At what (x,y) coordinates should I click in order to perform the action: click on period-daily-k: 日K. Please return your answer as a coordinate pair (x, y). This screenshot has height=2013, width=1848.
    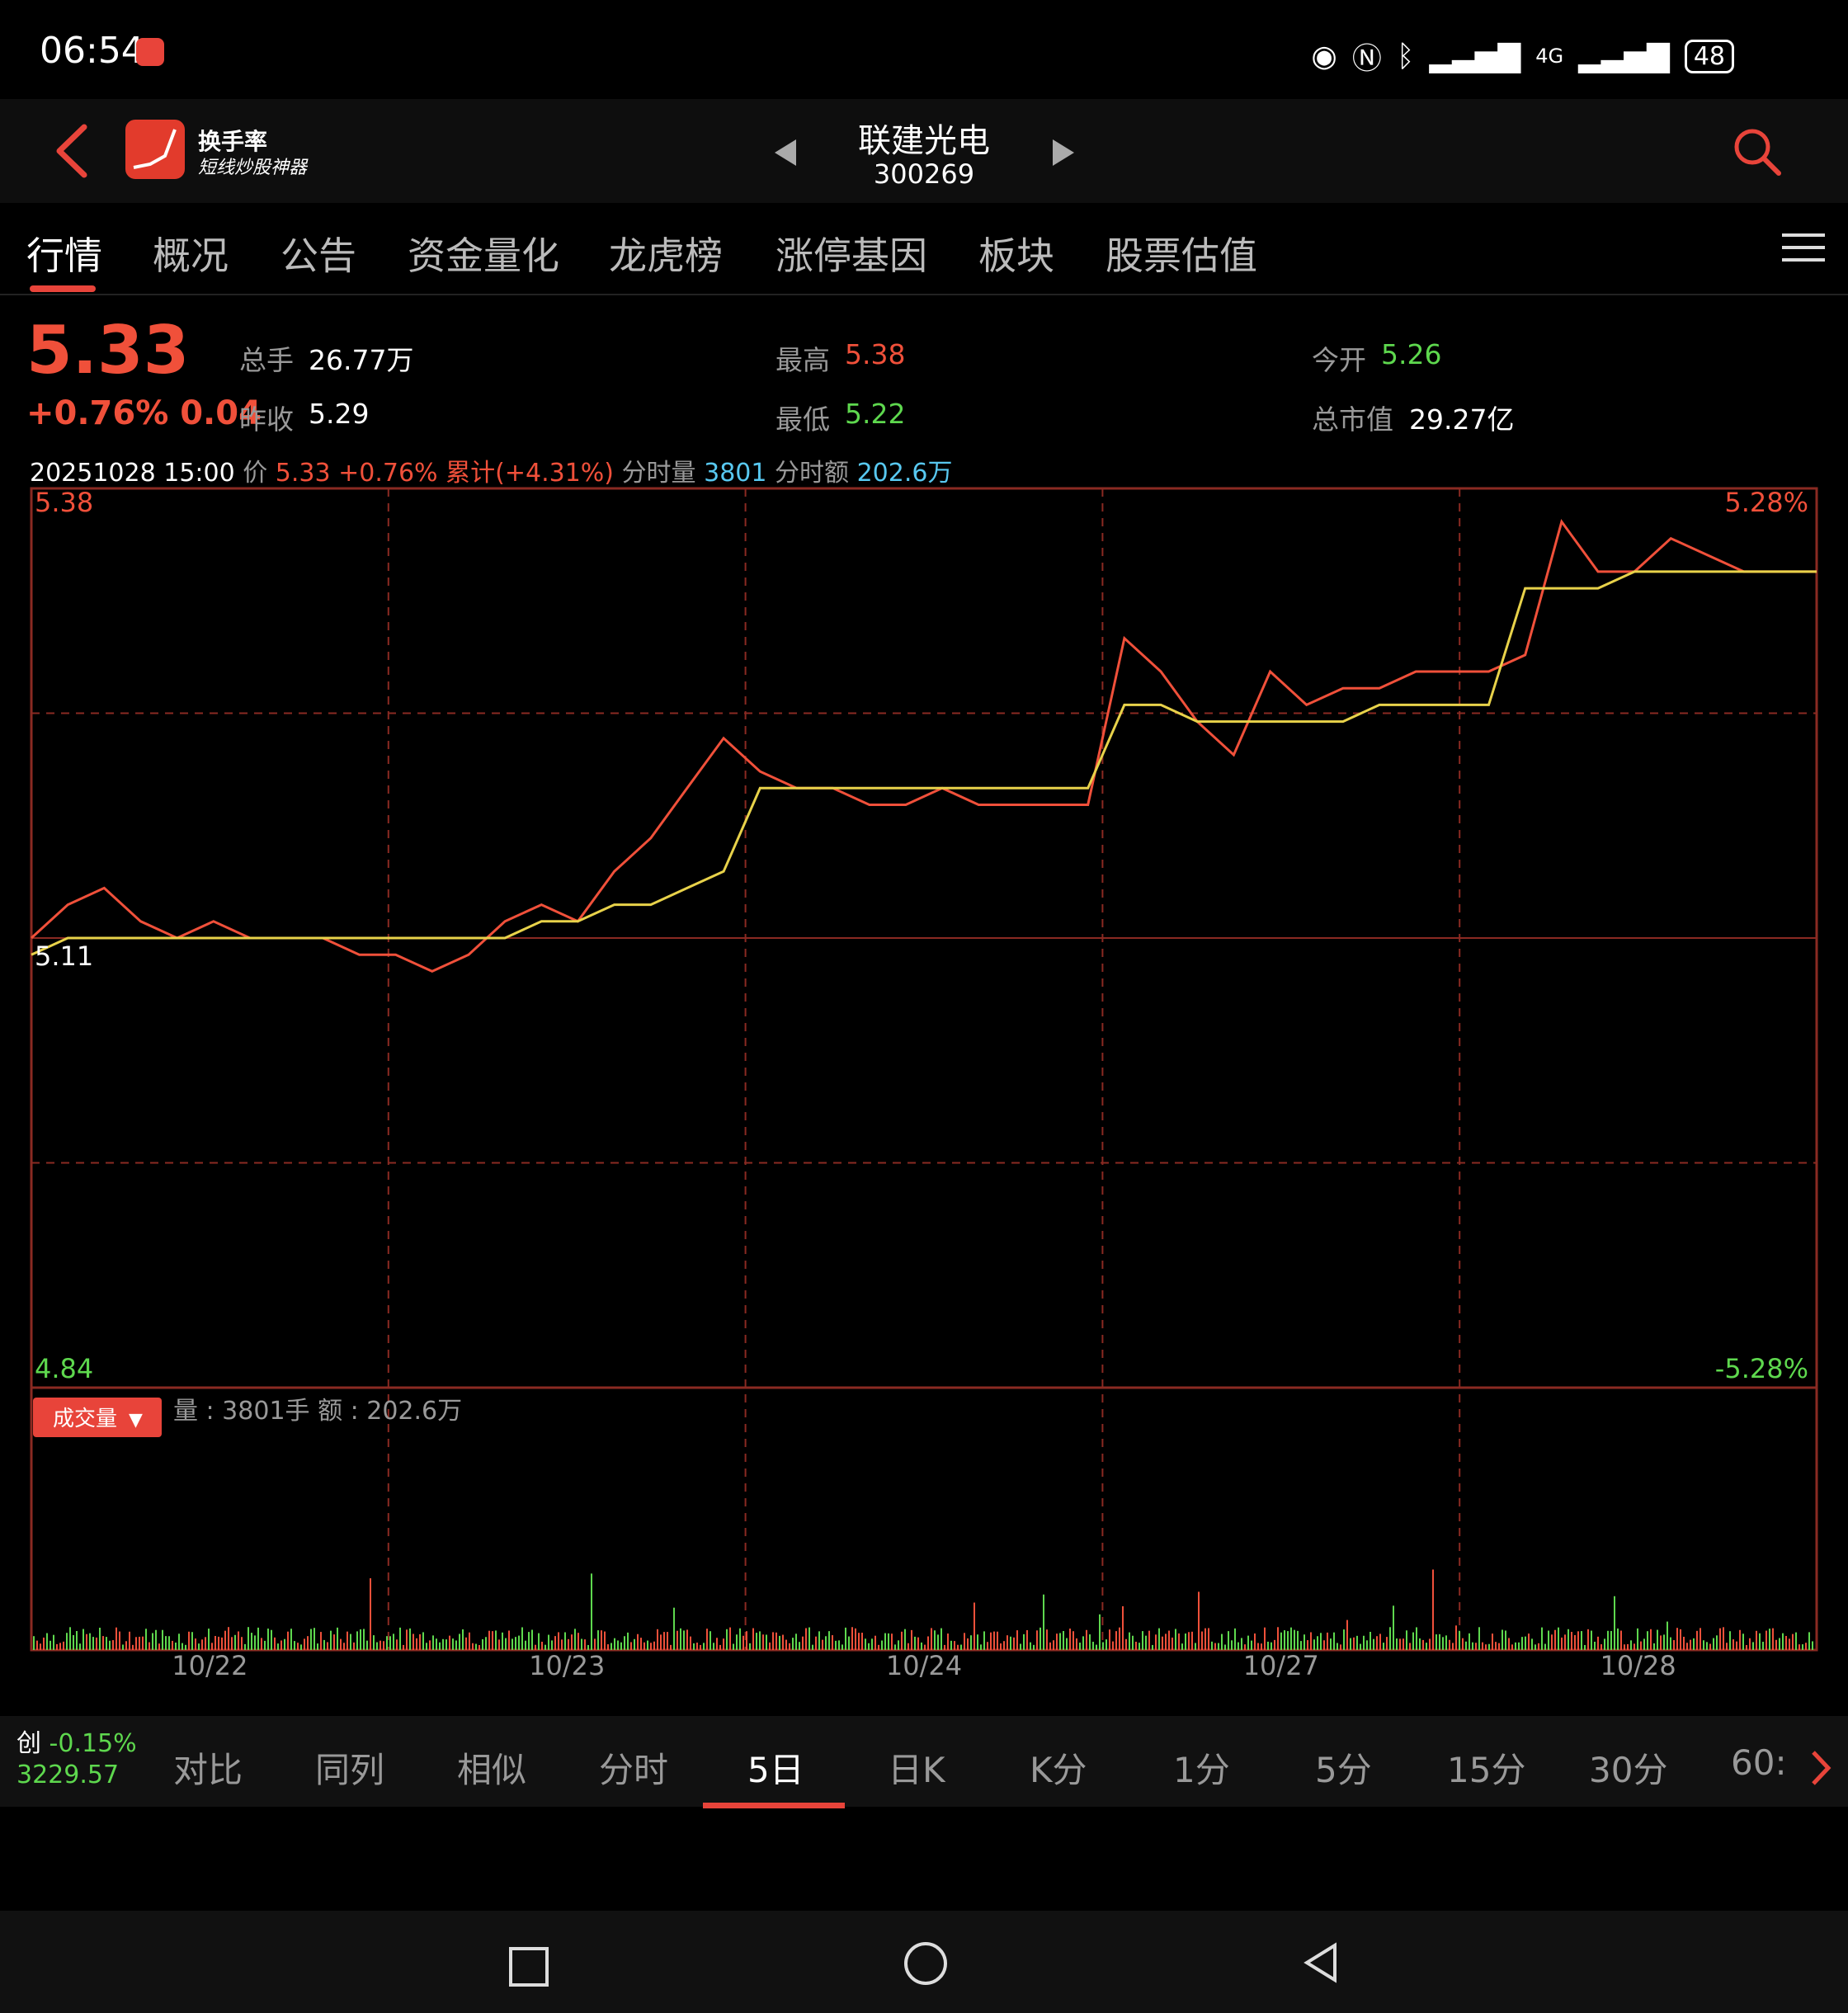
    Looking at the image, I should click on (916, 1770).